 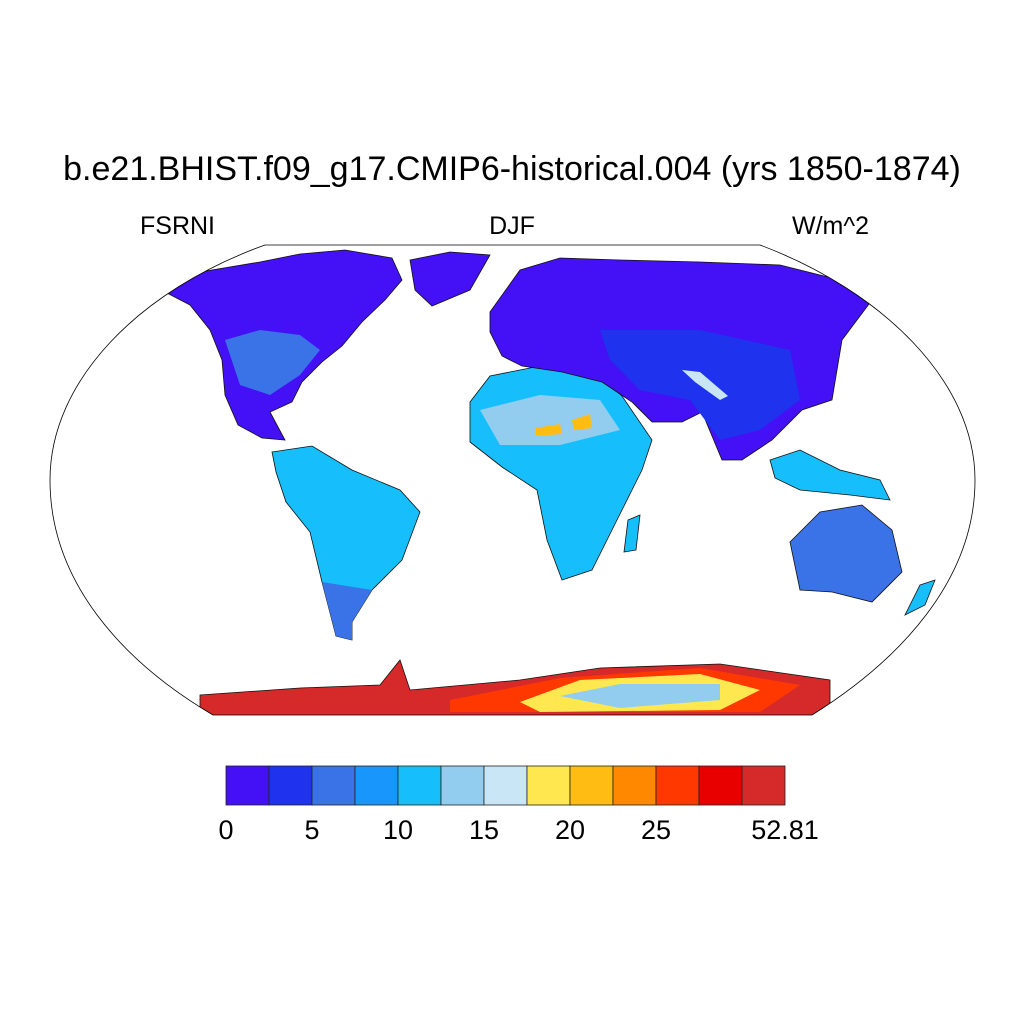 What do you see at coordinates (831, 226) in the screenshot?
I see `units-label: W/m^2` at bounding box center [831, 226].